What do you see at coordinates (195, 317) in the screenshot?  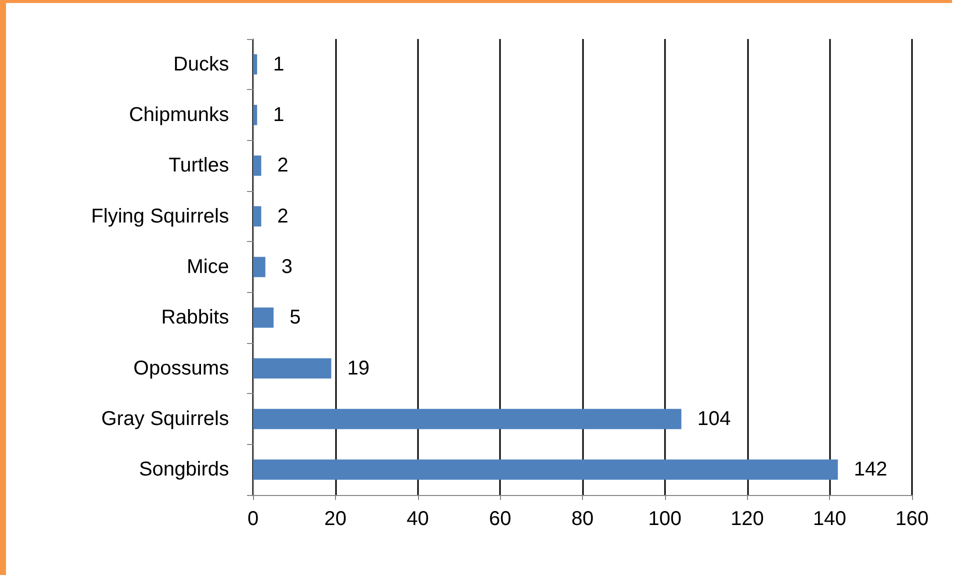 I see `y-tick-label: Rabbits` at bounding box center [195, 317].